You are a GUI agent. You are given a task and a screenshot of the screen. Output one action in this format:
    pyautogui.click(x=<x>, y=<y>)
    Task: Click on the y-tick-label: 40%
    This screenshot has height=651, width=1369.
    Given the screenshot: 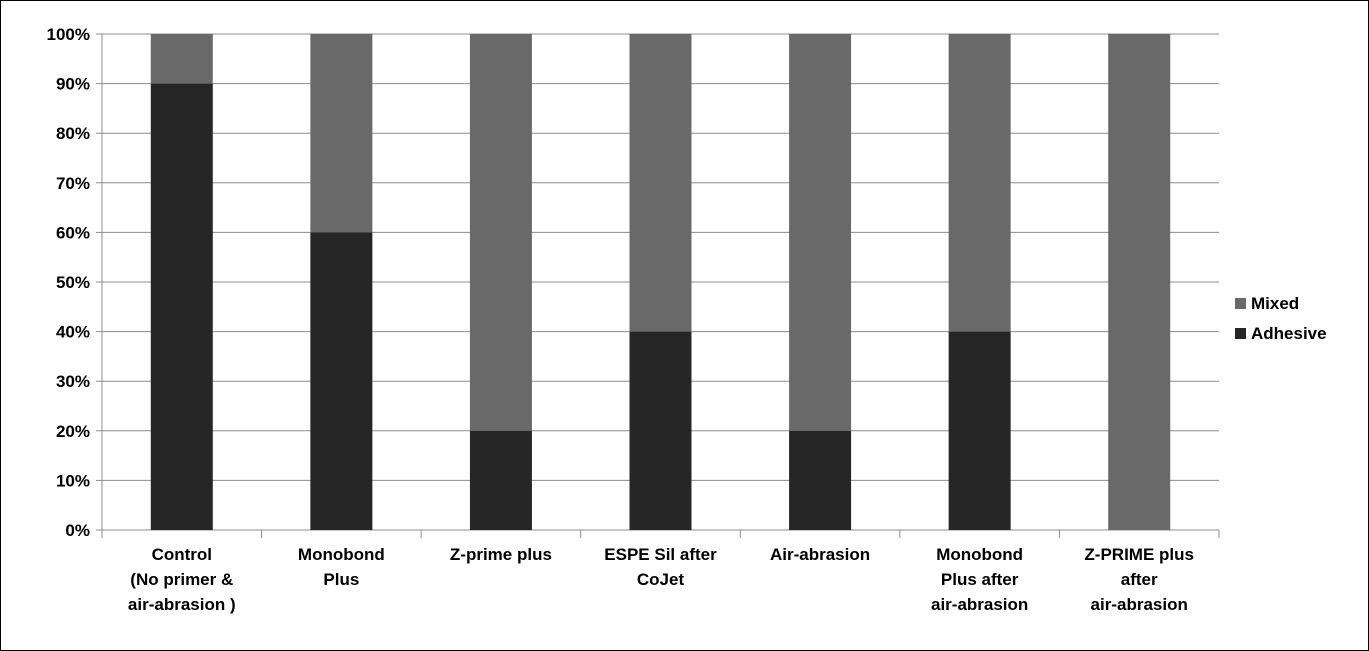 What is the action you would take?
    pyautogui.click(x=73, y=332)
    